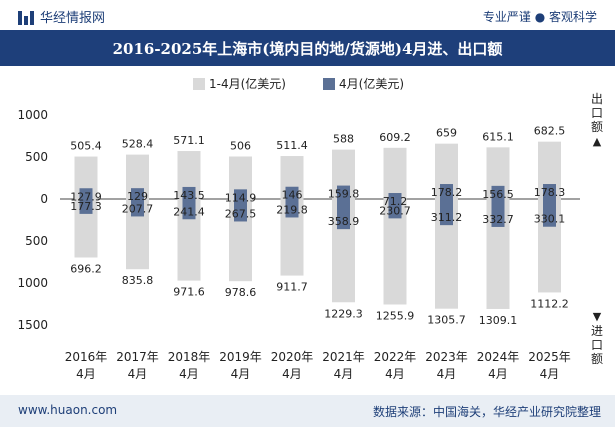 The image size is (615, 427). I want to click on data-label-month-import: 358.9, so click(344, 221).